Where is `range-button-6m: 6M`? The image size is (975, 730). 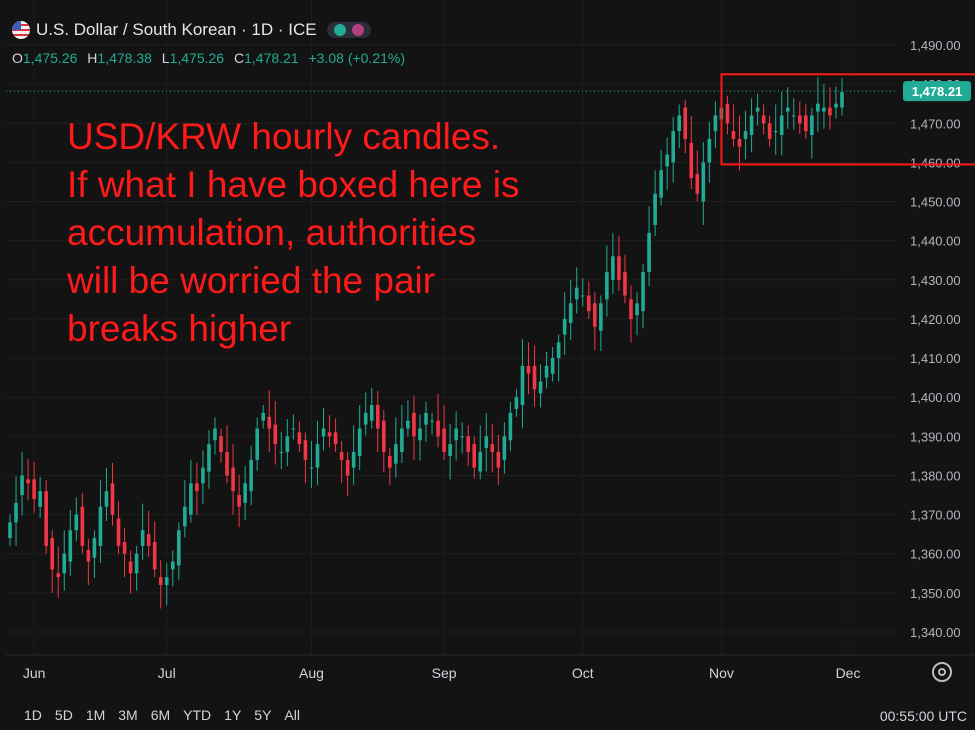
range-button-6m: 6M is located at coordinates (160, 715).